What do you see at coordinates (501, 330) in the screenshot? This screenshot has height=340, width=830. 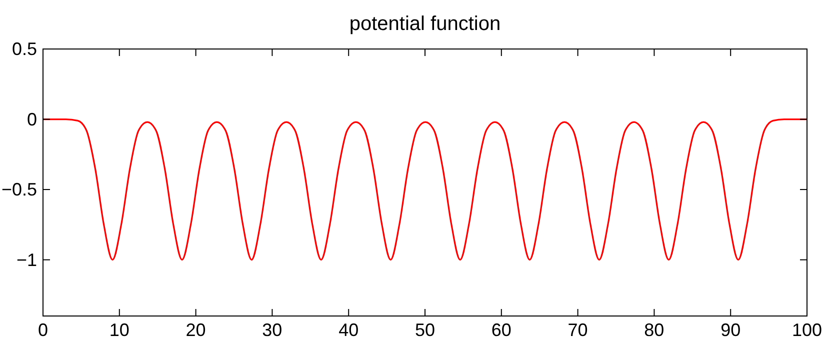 I see `x-tick-label: 60` at bounding box center [501, 330].